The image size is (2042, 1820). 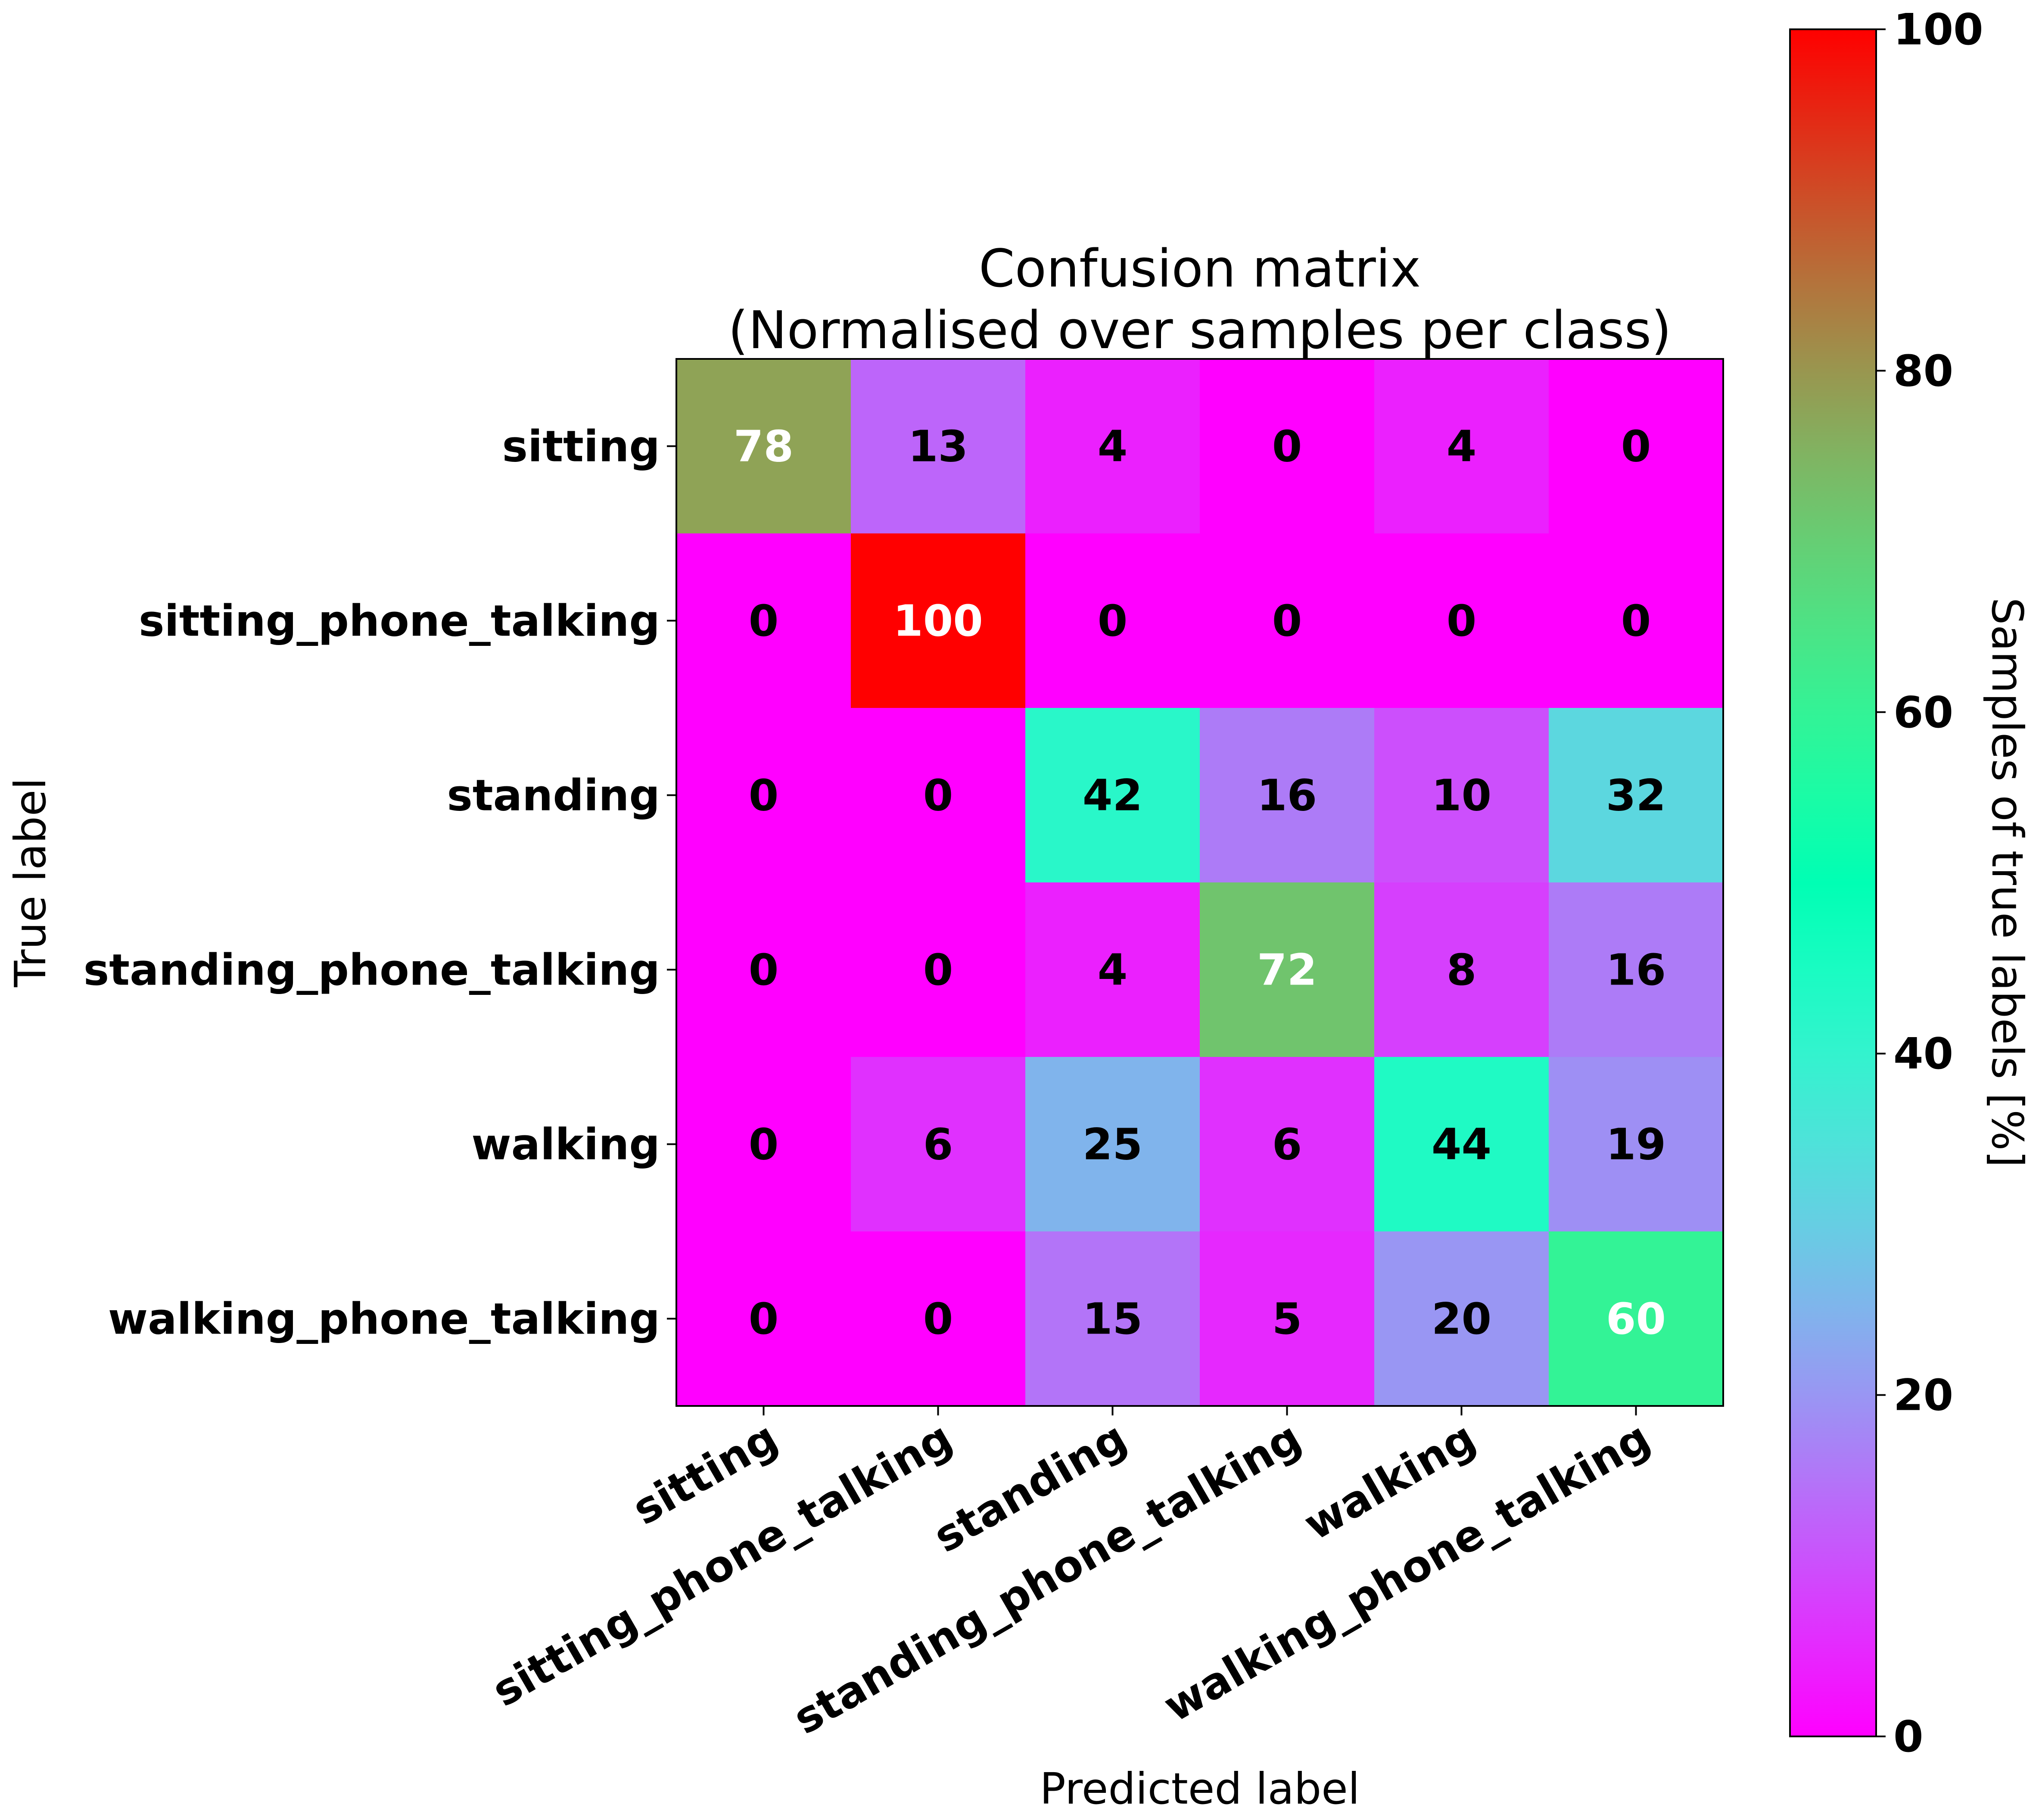 What do you see at coordinates (384, 1319) in the screenshot?
I see `y-tick-label: walking_phone_talking` at bounding box center [384, 1319].